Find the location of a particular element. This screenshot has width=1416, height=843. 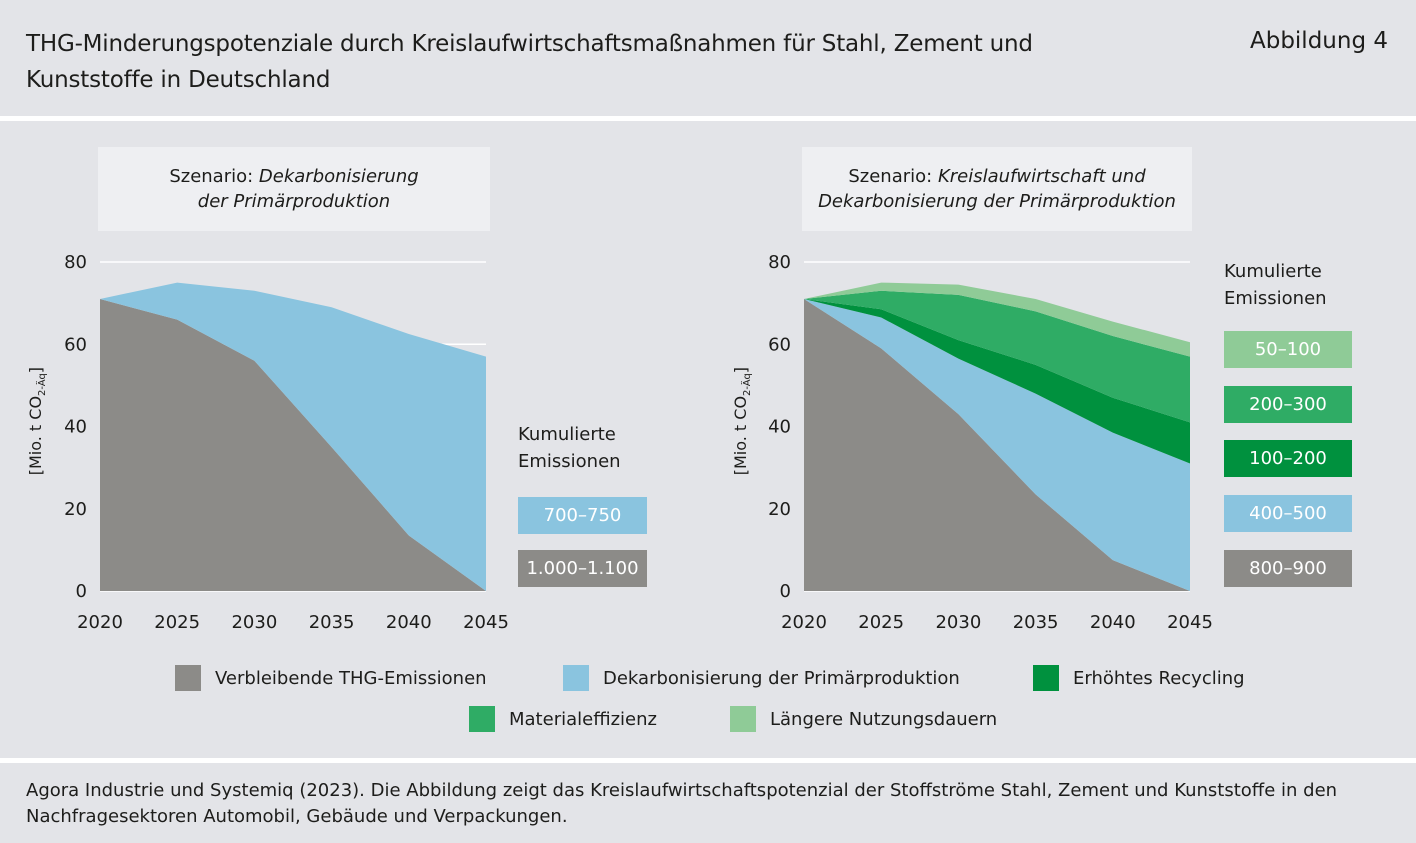

cumulative-box-right-0: 50–100 is located at coordinates (1288, 349).